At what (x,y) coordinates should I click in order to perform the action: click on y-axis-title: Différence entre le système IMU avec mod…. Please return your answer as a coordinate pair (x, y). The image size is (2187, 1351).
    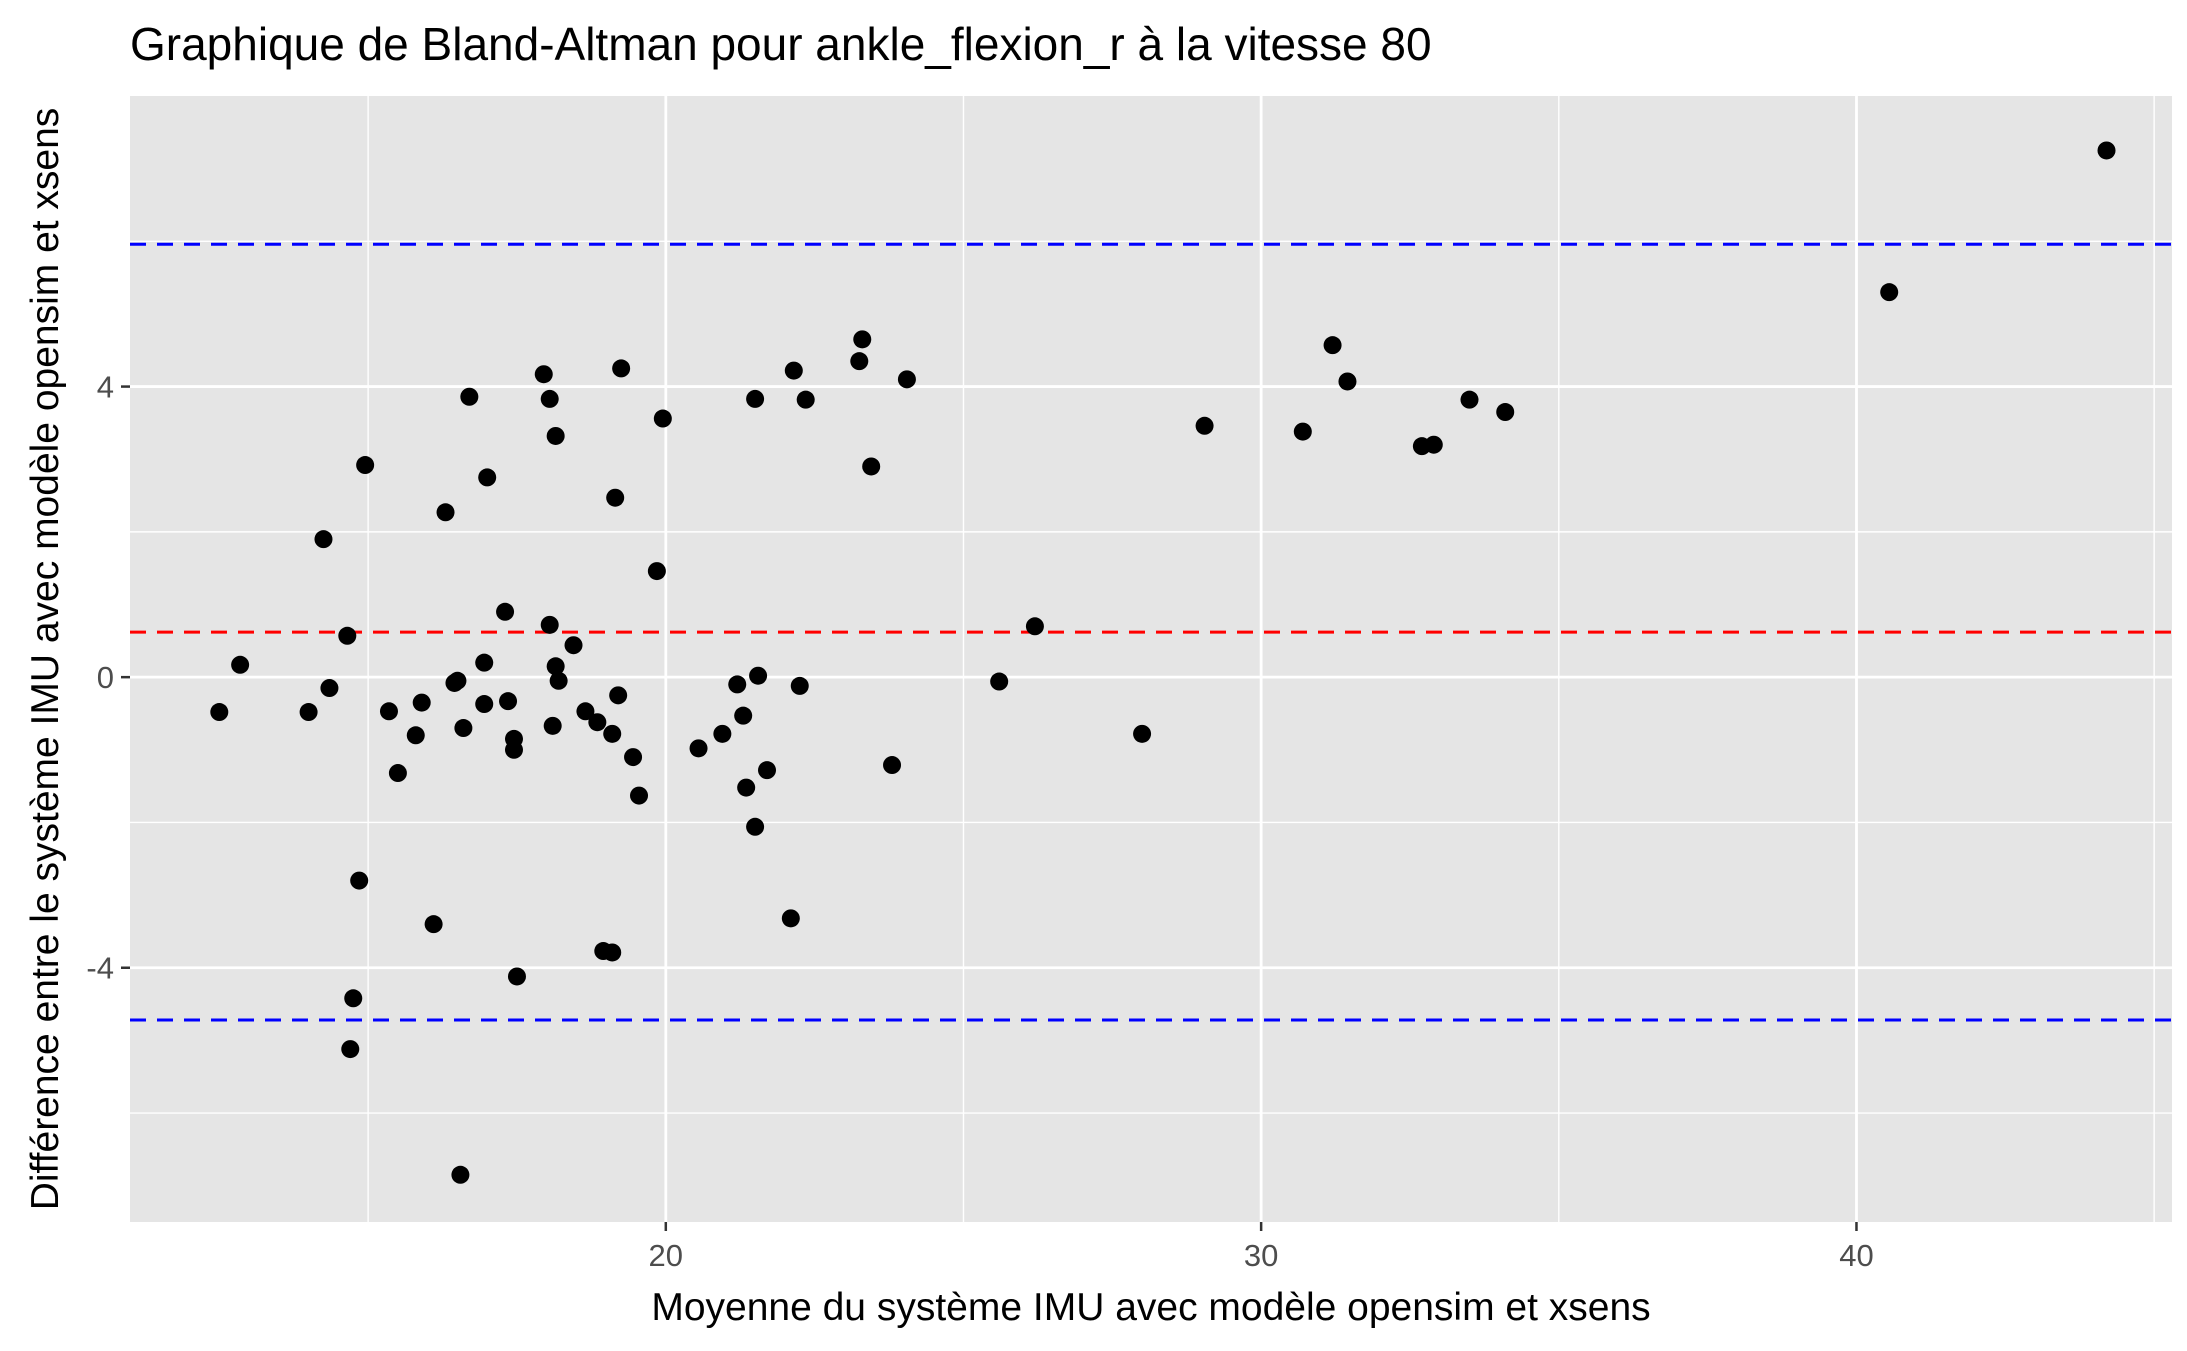
    Looking at the image, I should click on (45, 659).